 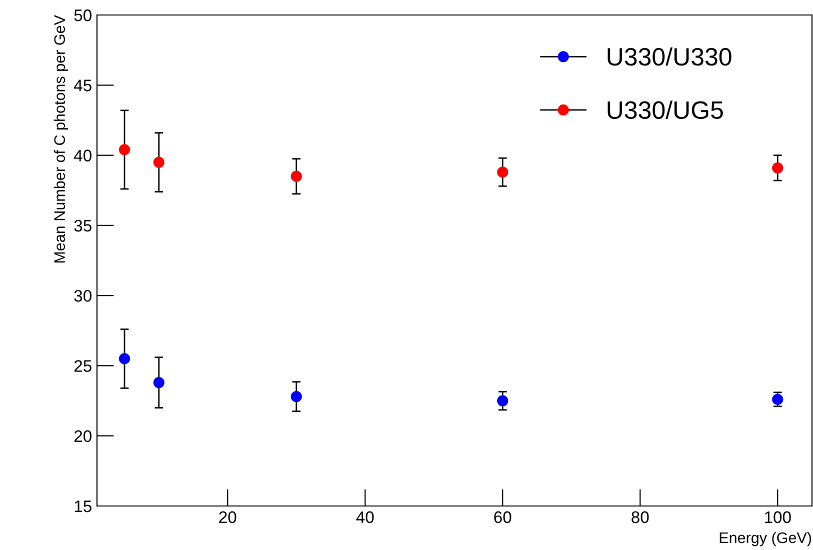 I want to click on y-tick-label: 20, so click(x=83, y=436).